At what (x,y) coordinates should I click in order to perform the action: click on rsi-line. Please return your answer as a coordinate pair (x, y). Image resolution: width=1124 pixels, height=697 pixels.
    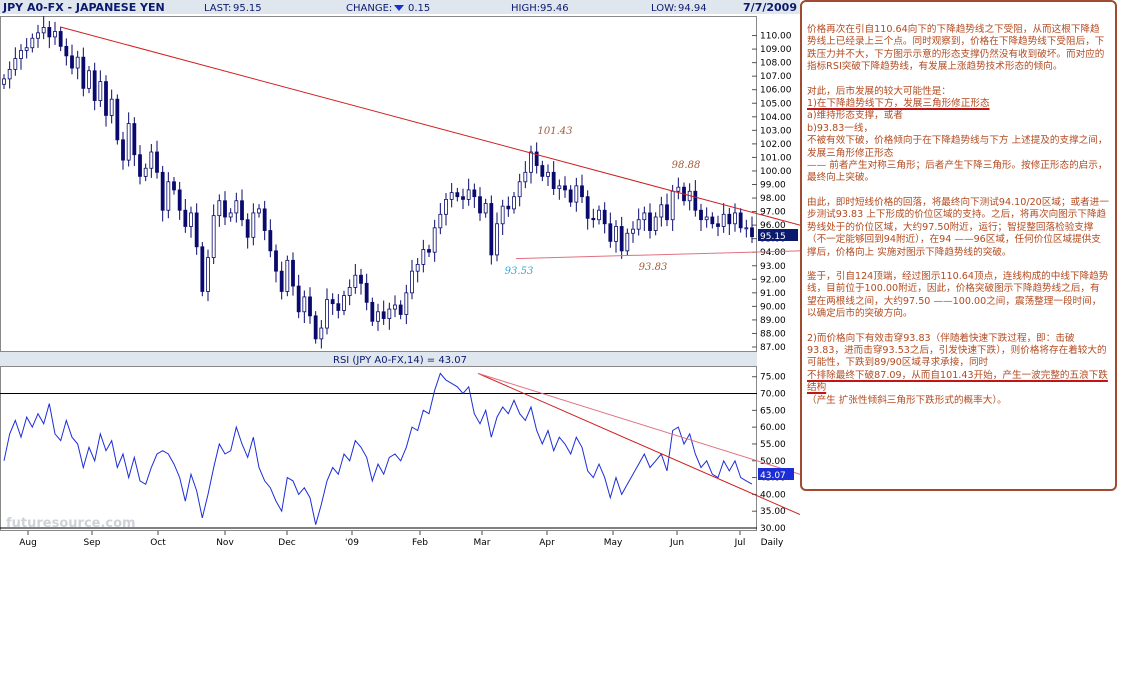
    Looking at the image, I should click on (378, 448).